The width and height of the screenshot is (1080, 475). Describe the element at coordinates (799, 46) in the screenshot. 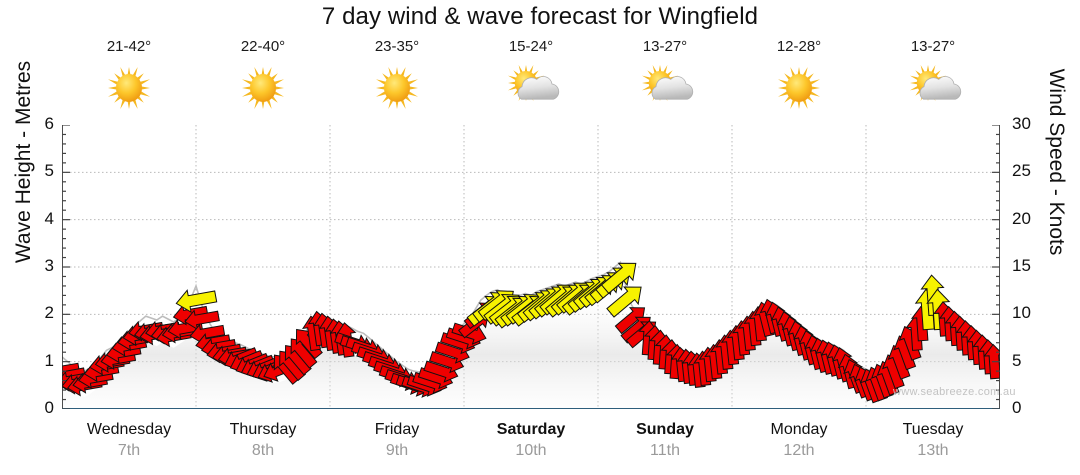

I see `temperature-range: 12-28°` at that location.